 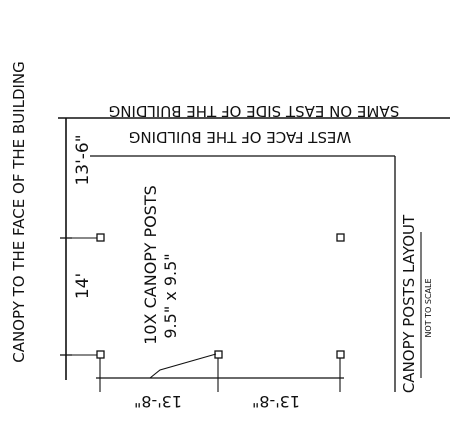 What do you see at coordinates (19, 212) in the screenshot?
I see `side-title: CANOPY TO THE FACE OF THE BUILDING` at bounding box center [19, 212].